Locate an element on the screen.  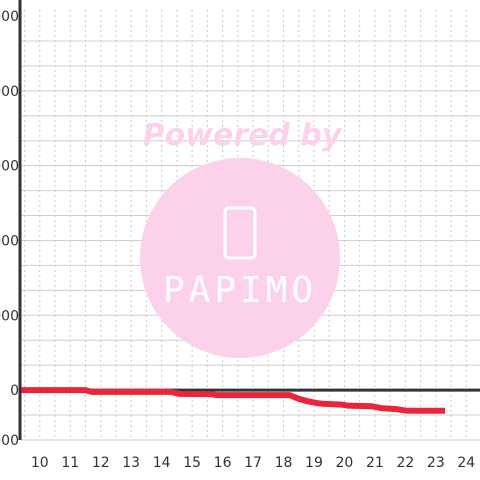
series-layer is located at coordinates (233, 400).